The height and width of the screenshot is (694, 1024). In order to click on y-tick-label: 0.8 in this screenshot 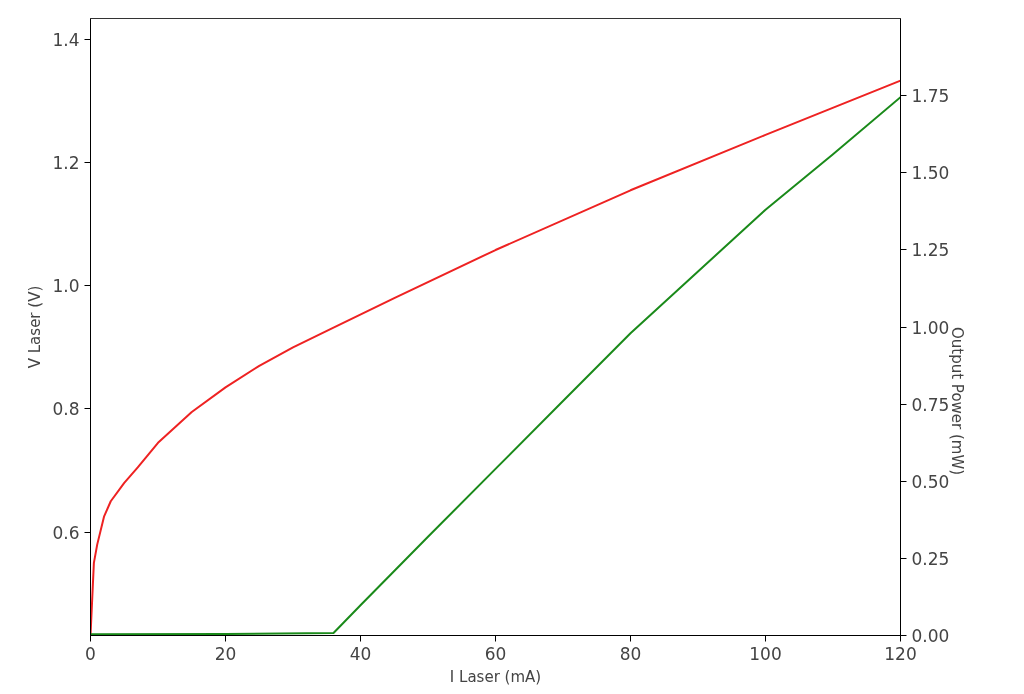, I will do `click(66, 409)`.